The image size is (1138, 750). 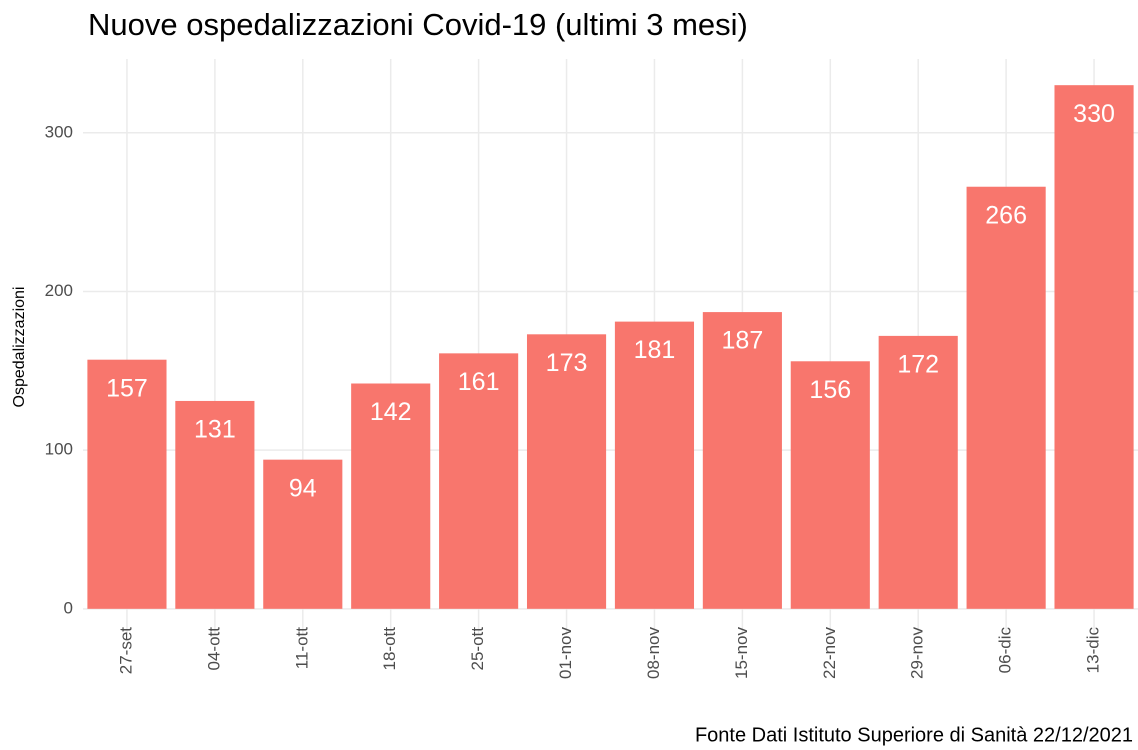 I want to click on x-tick-label: 04-ott, so click(x=213, y=649).